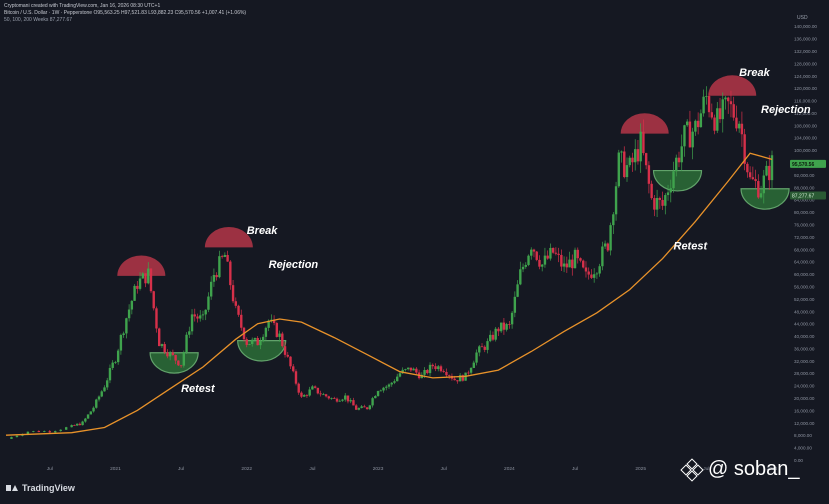 The image size is (829, 504). Describe the element at coordinates (739, 469) in the screenshot. I see `watermark: @ soban_` at that location.